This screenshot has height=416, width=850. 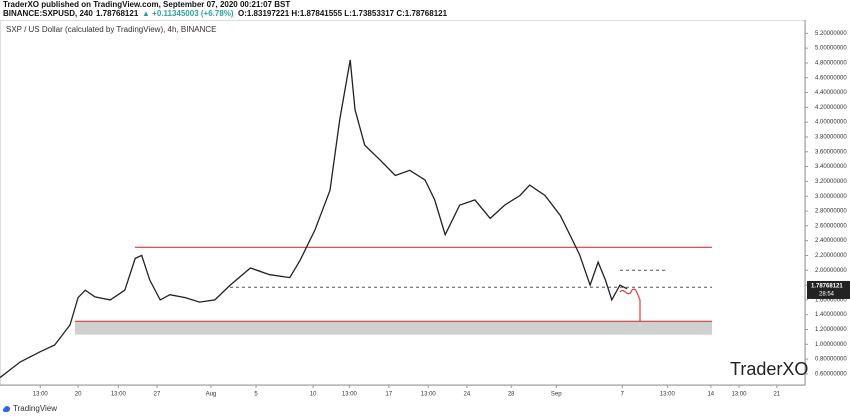 I want to click on y-tick-label: 0.80000000, so click(x=831, y=360).